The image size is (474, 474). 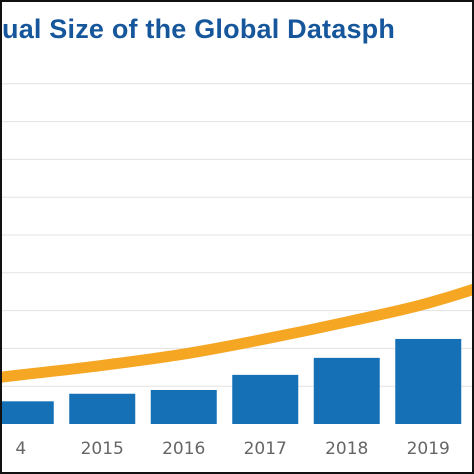 I want to click on chart-title: ual Size of the Global Datasph, so click(x=199, y=29).